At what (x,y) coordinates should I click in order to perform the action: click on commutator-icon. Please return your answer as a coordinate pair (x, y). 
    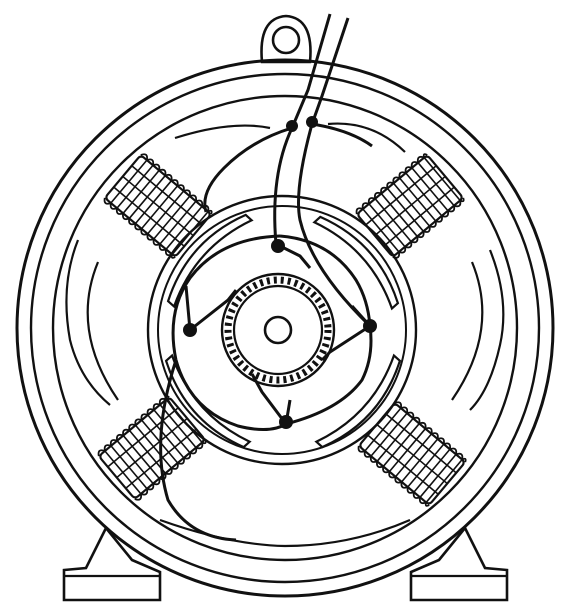
    Looking at the image, I should click on (278, 330).